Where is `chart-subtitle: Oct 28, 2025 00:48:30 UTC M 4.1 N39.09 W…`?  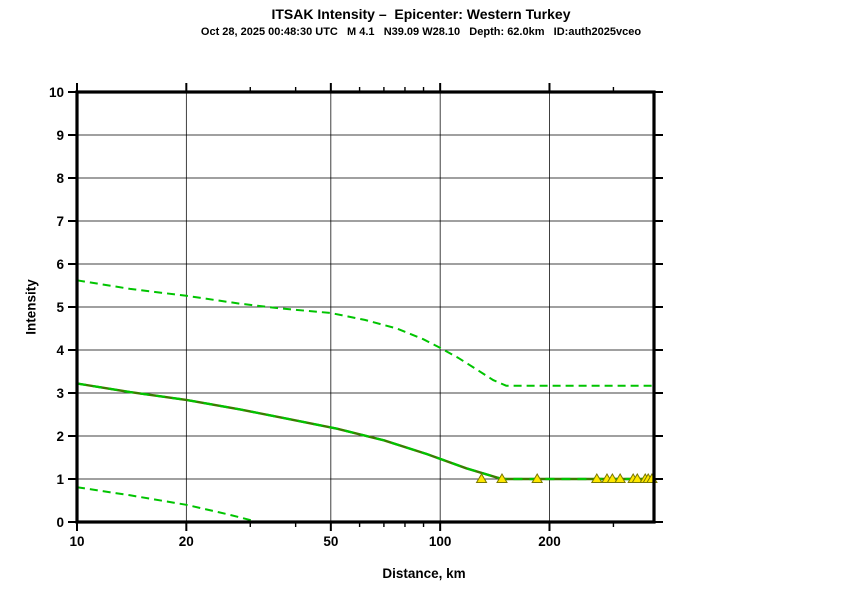 chart-subtitle: Oct 28, 2025 00:48:30 UTC M 4.1 N39.09 W… is located at coordinates (421, 32).